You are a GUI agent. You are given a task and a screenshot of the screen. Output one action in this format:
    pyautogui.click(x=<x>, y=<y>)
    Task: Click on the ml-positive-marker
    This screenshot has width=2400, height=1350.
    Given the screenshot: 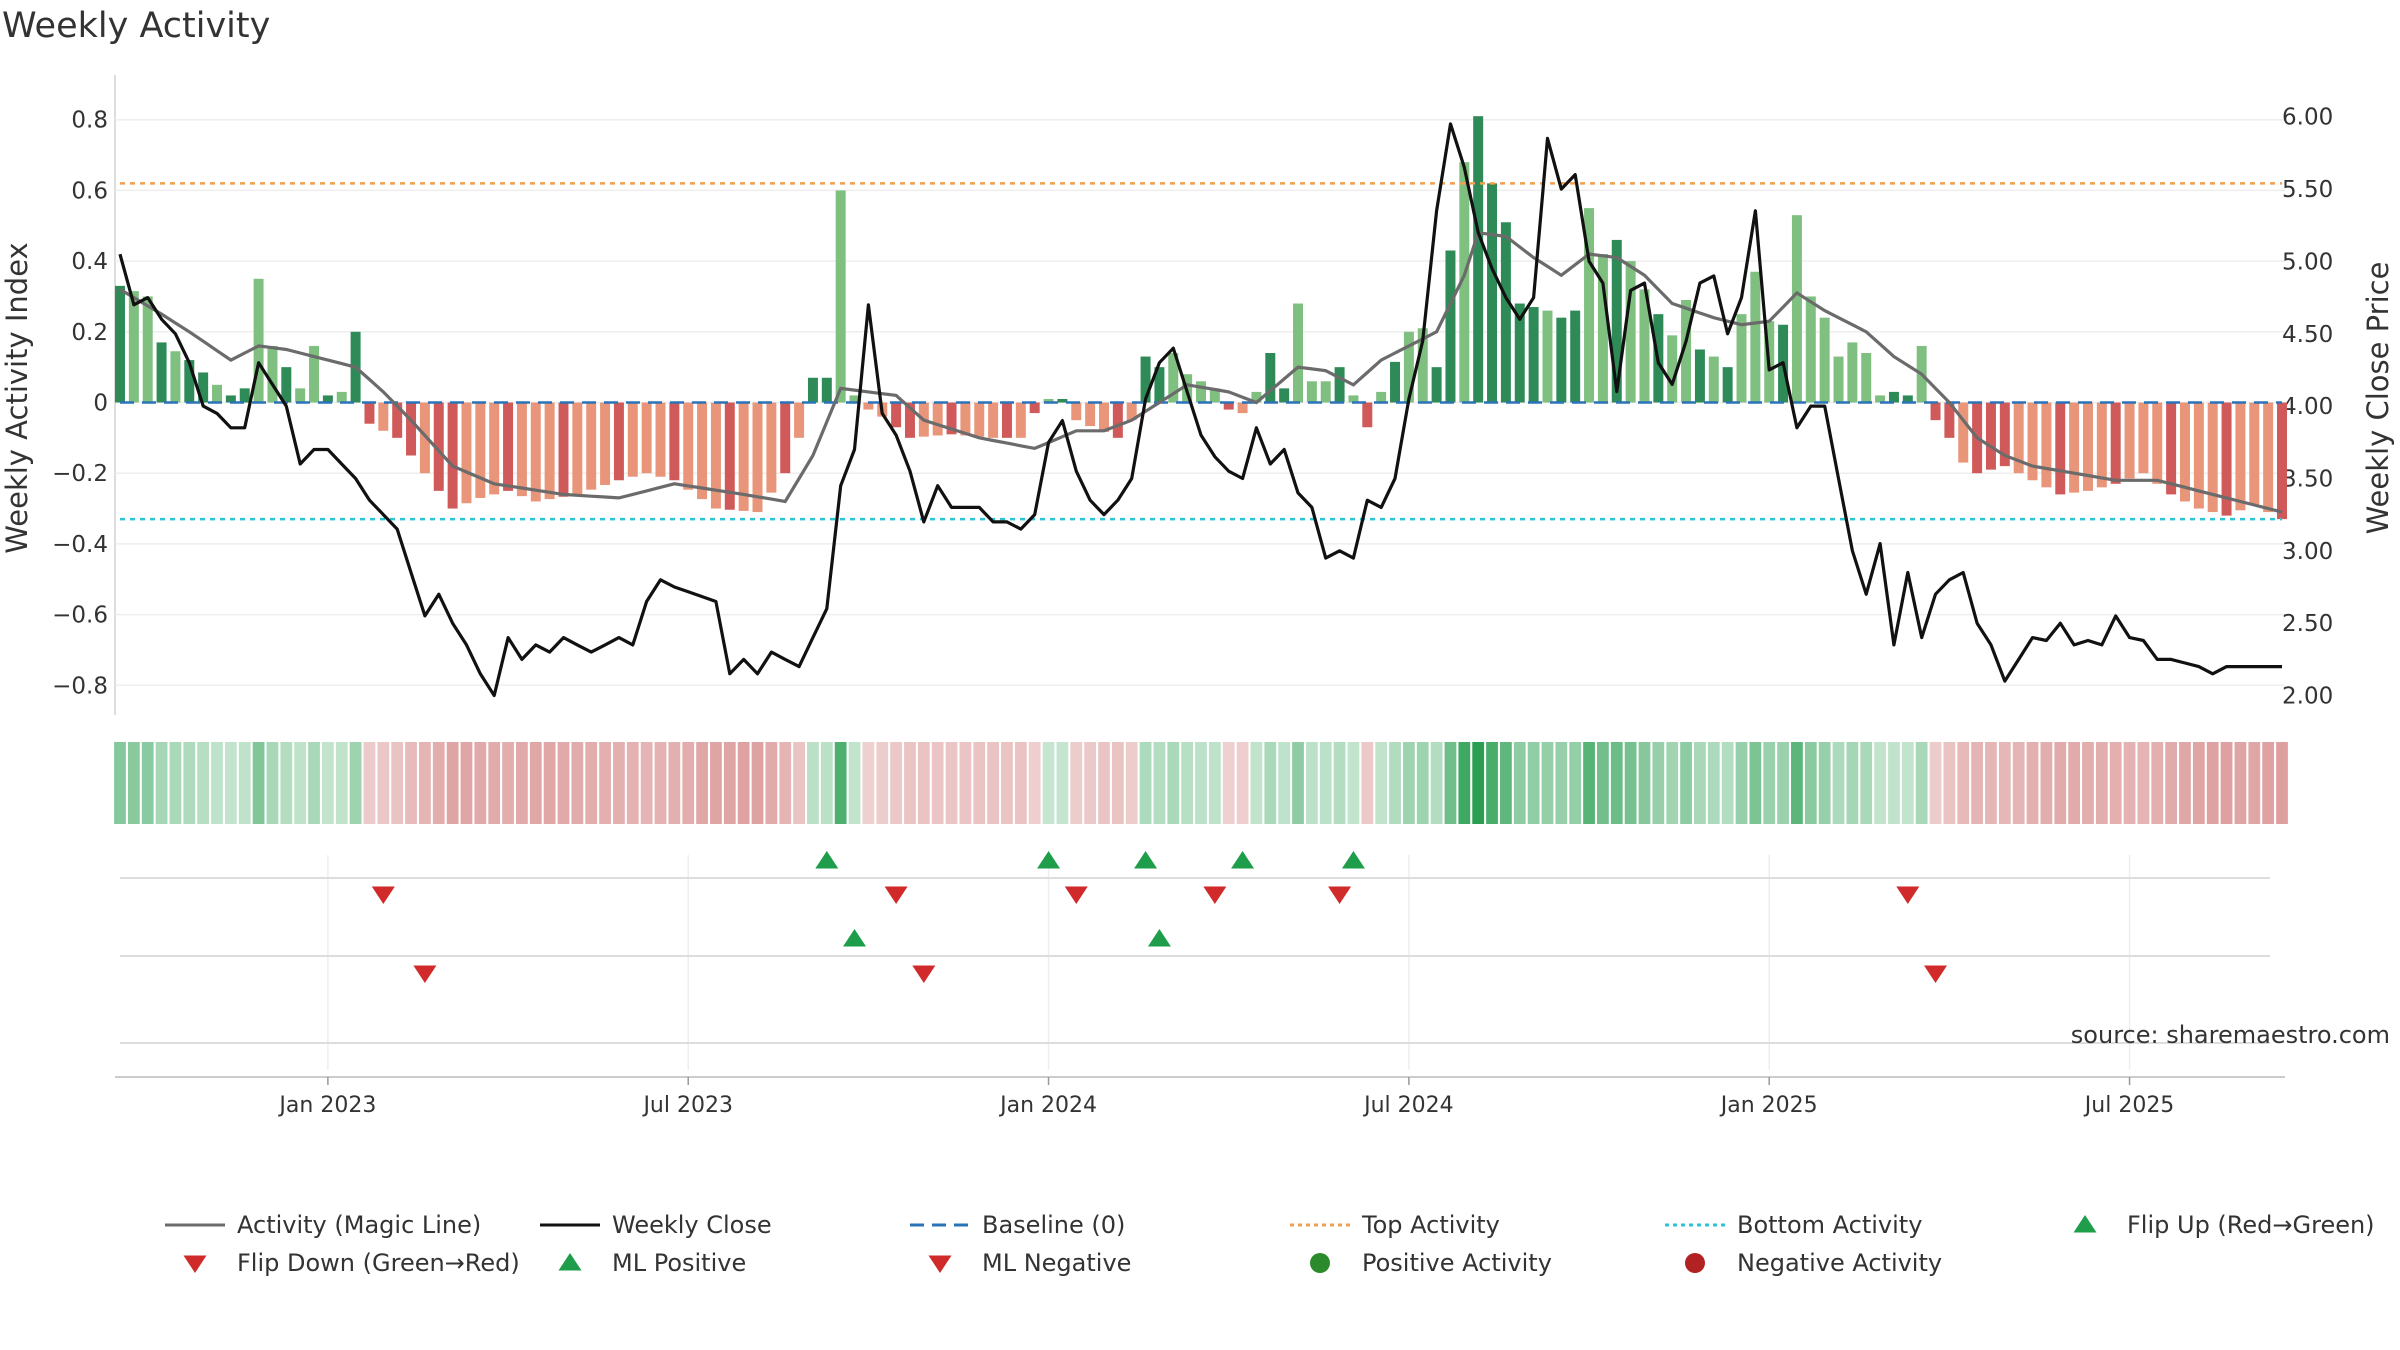 What is the action you would take?
    pyautogui.click(x=855, y=938)
    